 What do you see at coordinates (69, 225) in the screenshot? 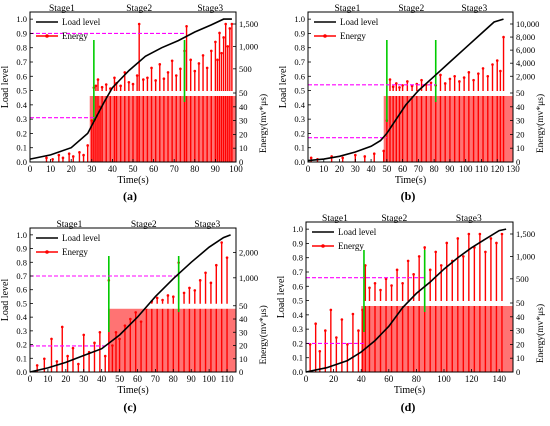
I see `stage-label: Stage1` at bounding box center [69, 225].